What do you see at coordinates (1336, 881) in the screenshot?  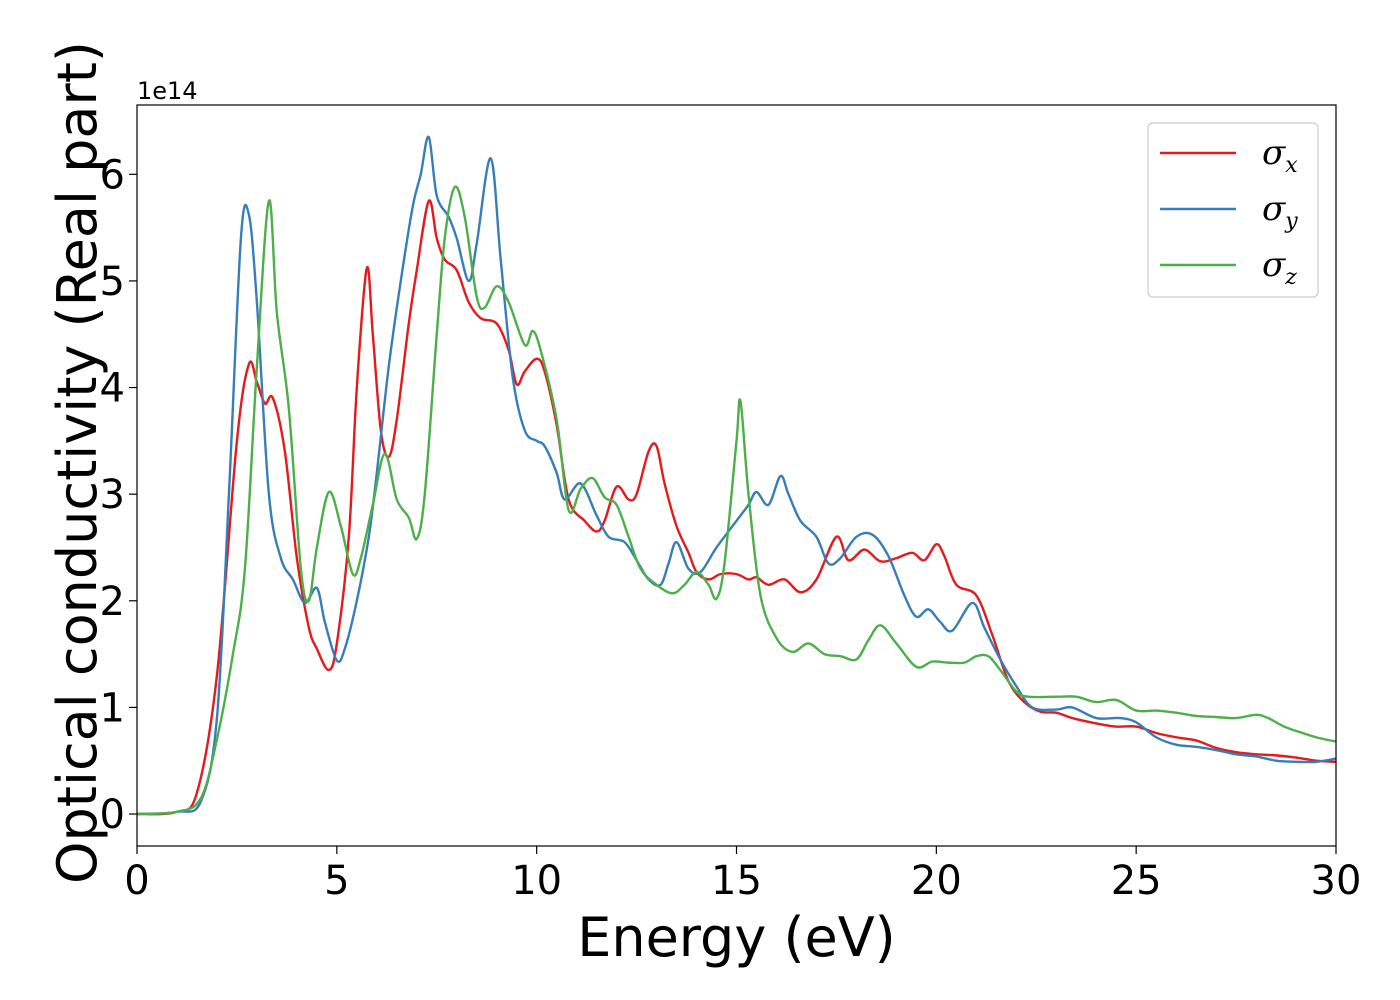 I see `x-tick-label: 30` at bounding box center [1336, 881].